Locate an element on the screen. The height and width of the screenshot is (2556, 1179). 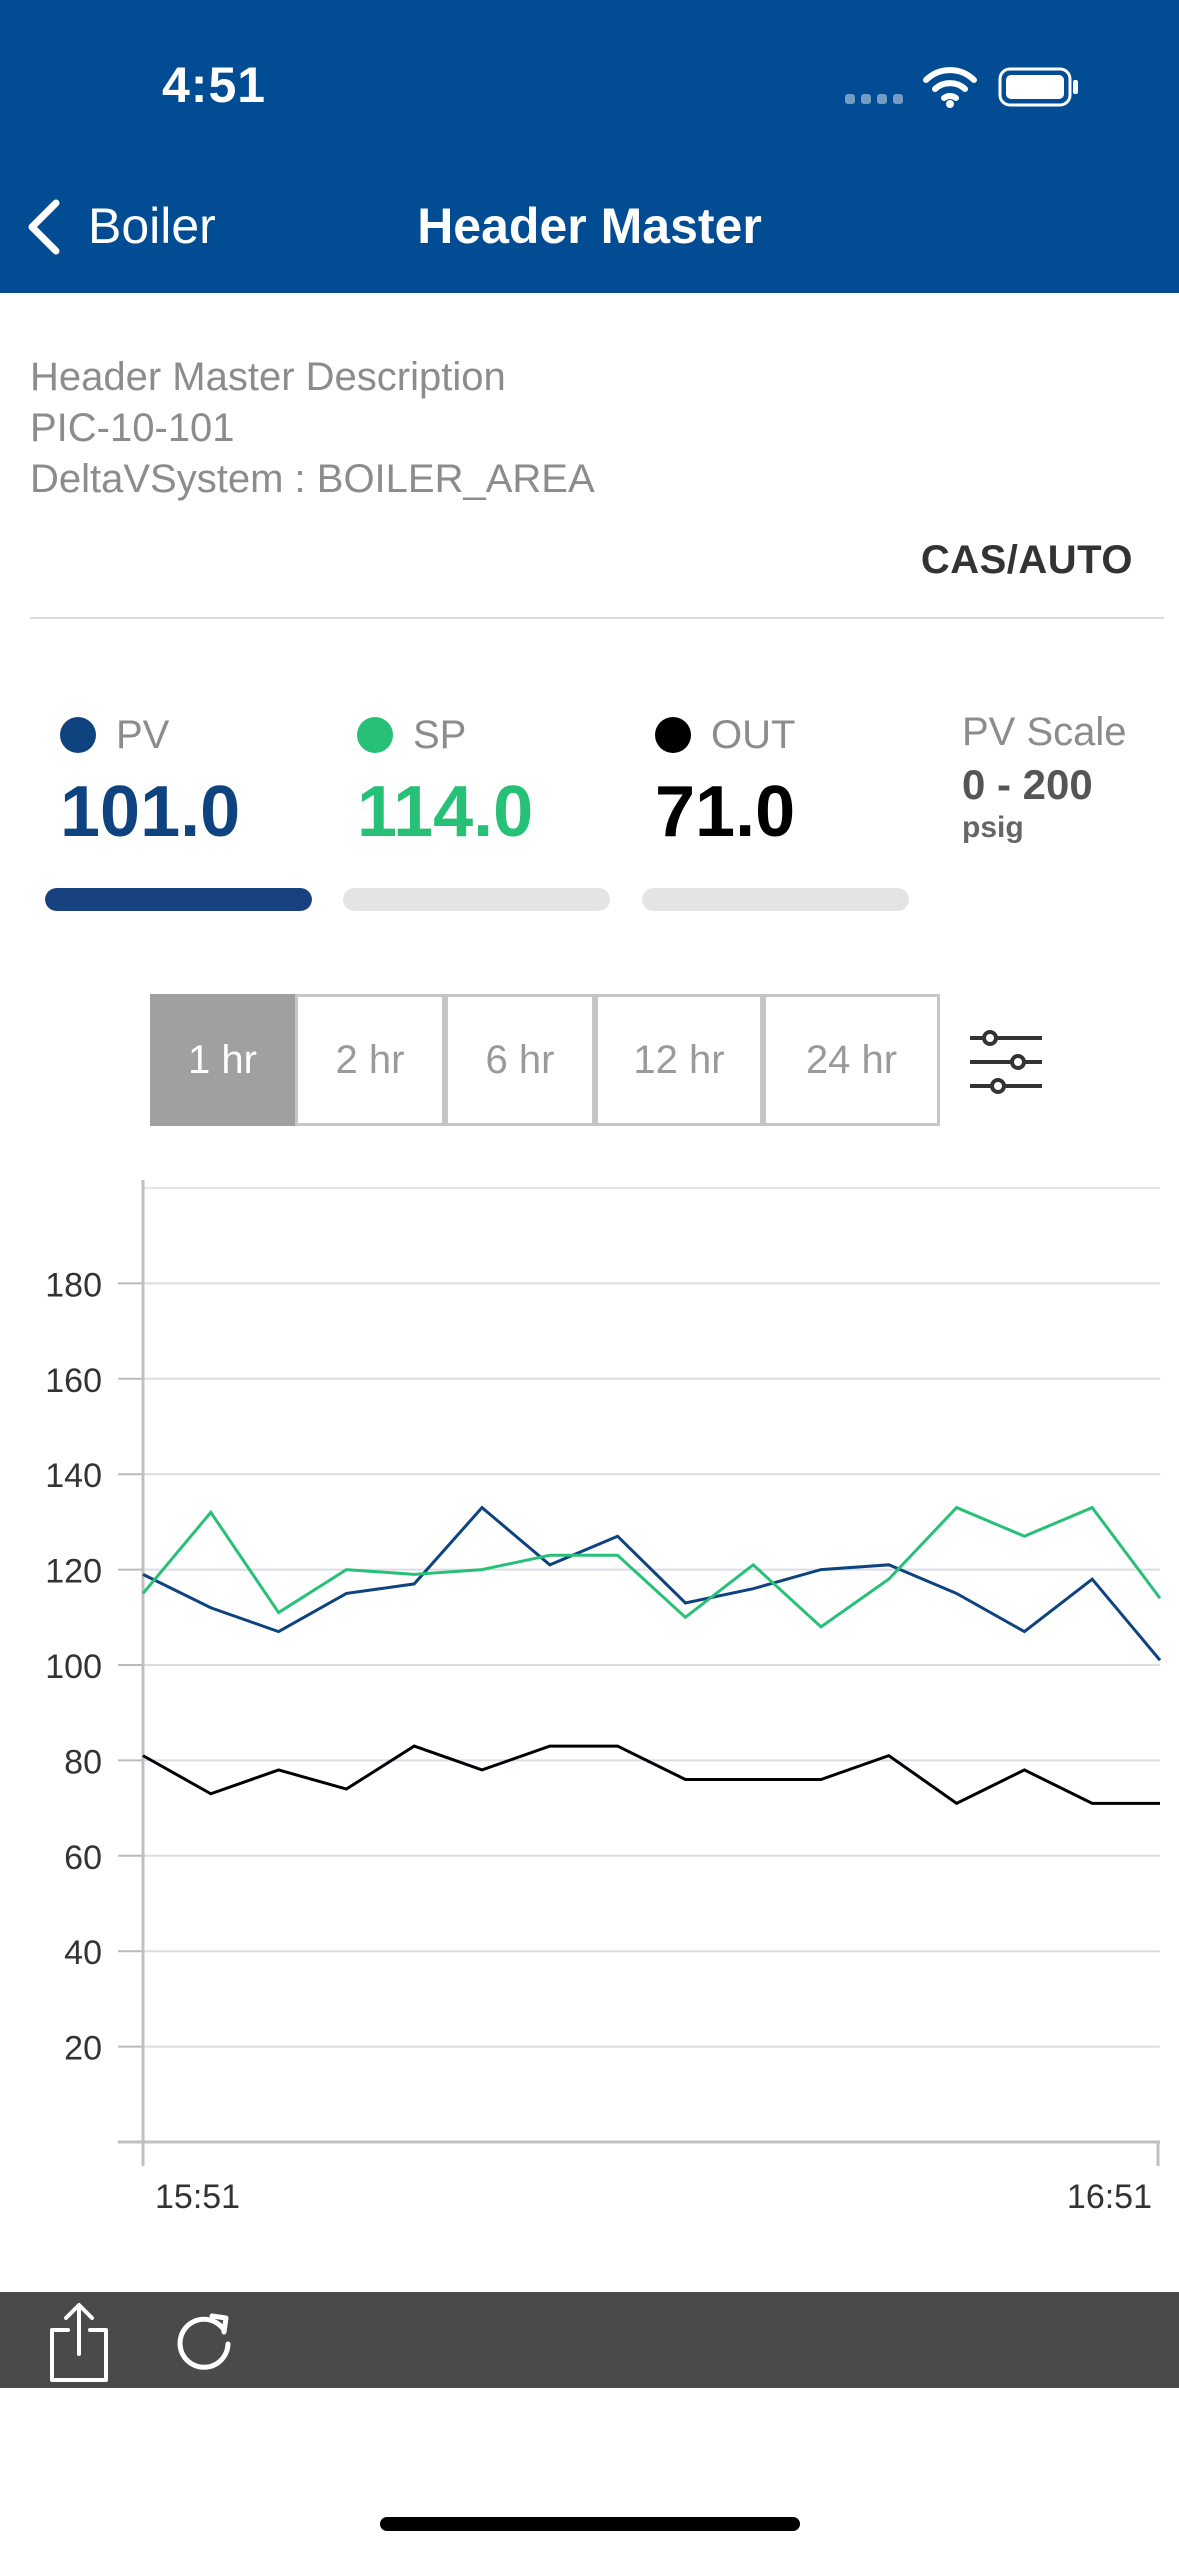
range-1hr-button: 1 hr is located at coordinates (222, 1060).